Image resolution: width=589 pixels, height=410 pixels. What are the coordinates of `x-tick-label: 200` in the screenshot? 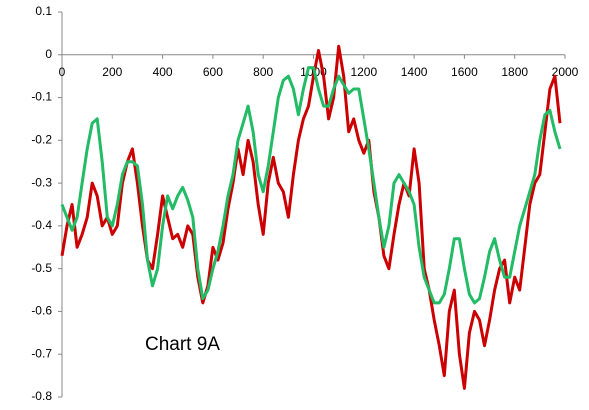 It's located at (112, 72).